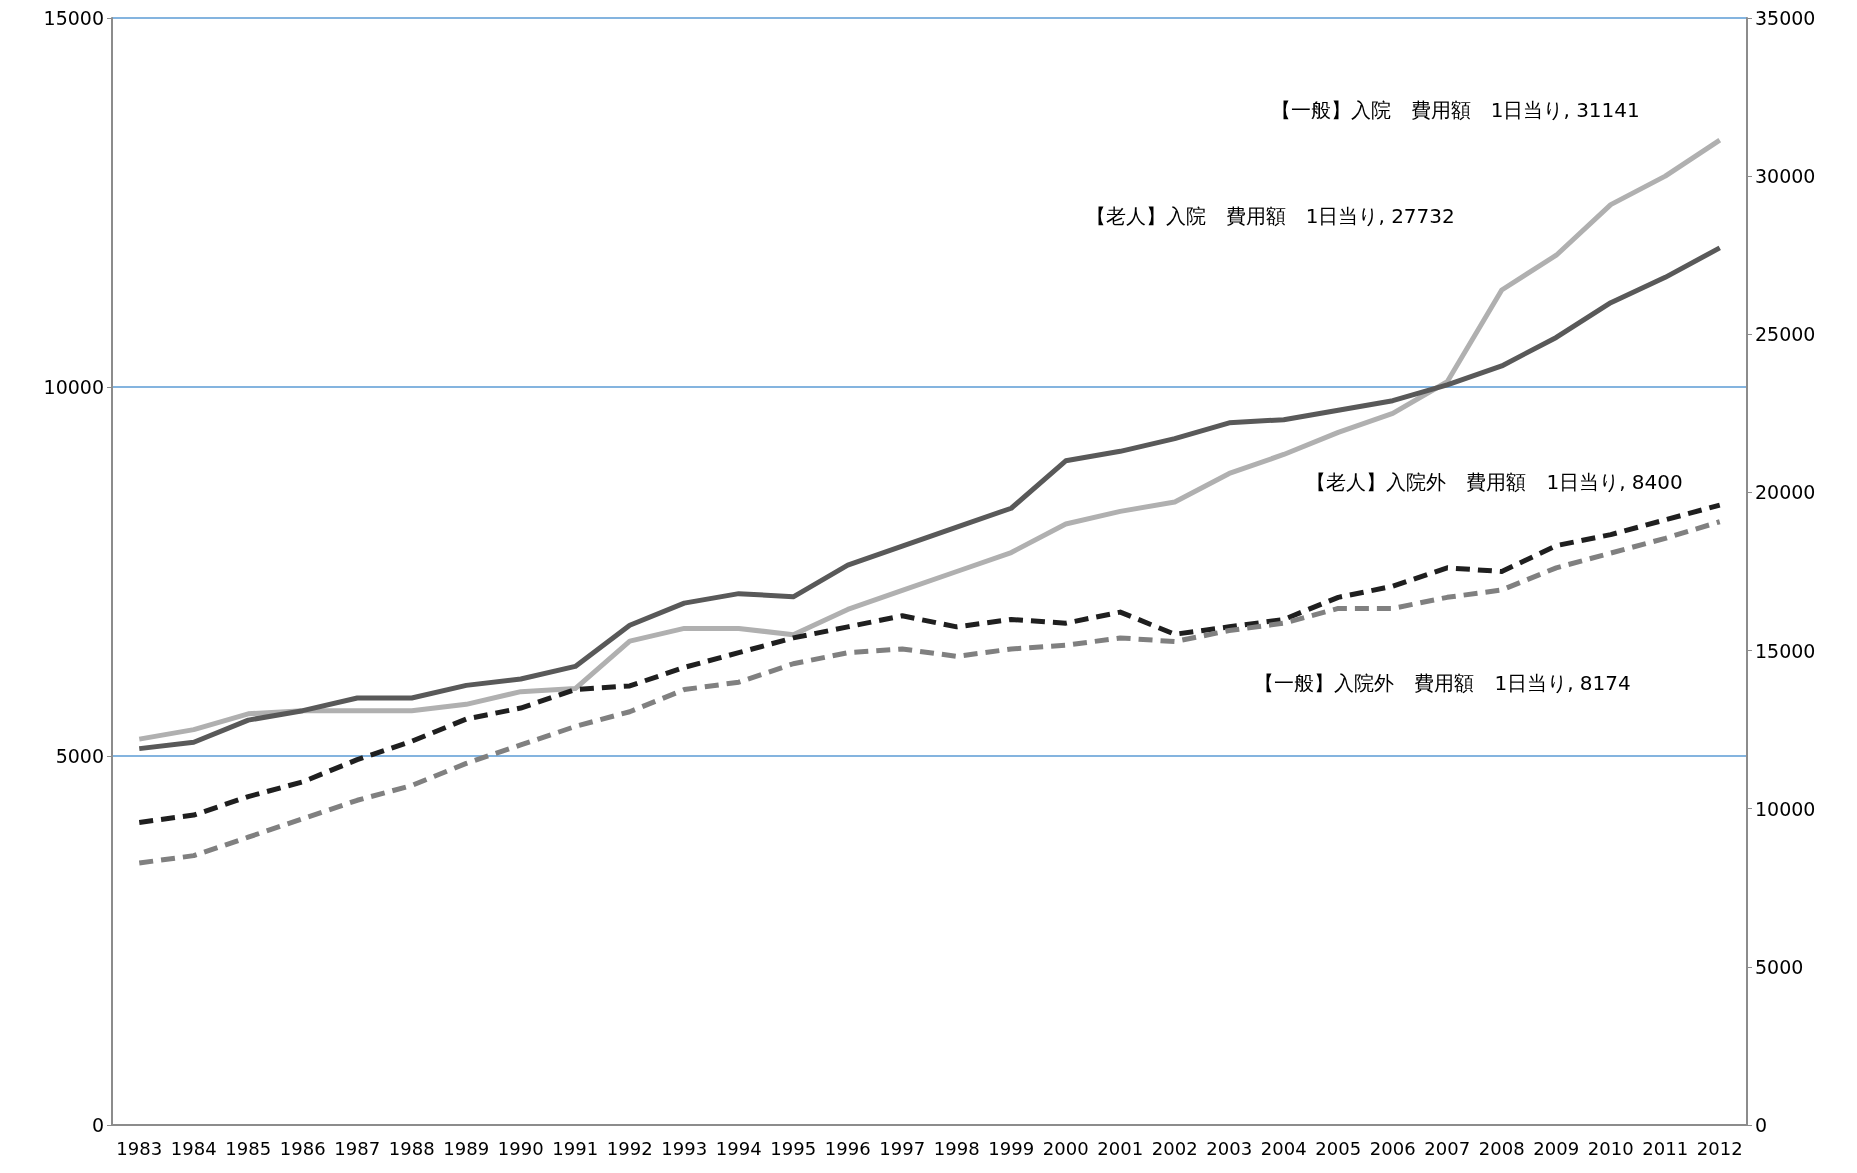  What do you see at coordinates (1494, 482) in the screenshot?
I see `text: 【老人】入院外 費用額 1日当り, 8400` at bounding box center [1494, 482].